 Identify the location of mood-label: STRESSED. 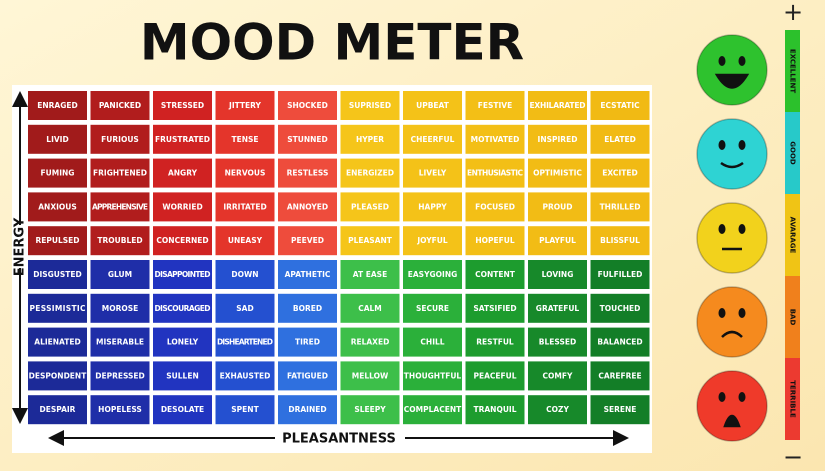
(182, 105).